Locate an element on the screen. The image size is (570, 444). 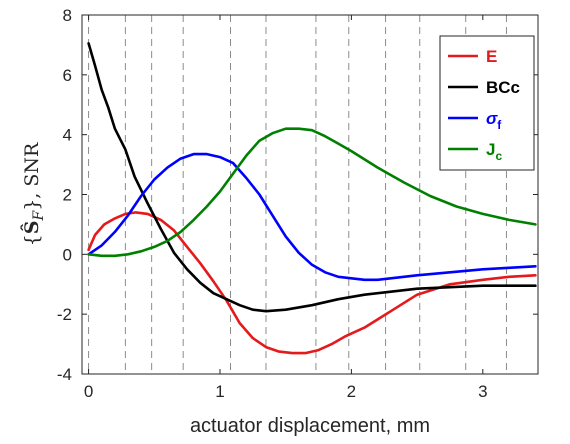
legend-label: σf is located at coordinates (494, 120).